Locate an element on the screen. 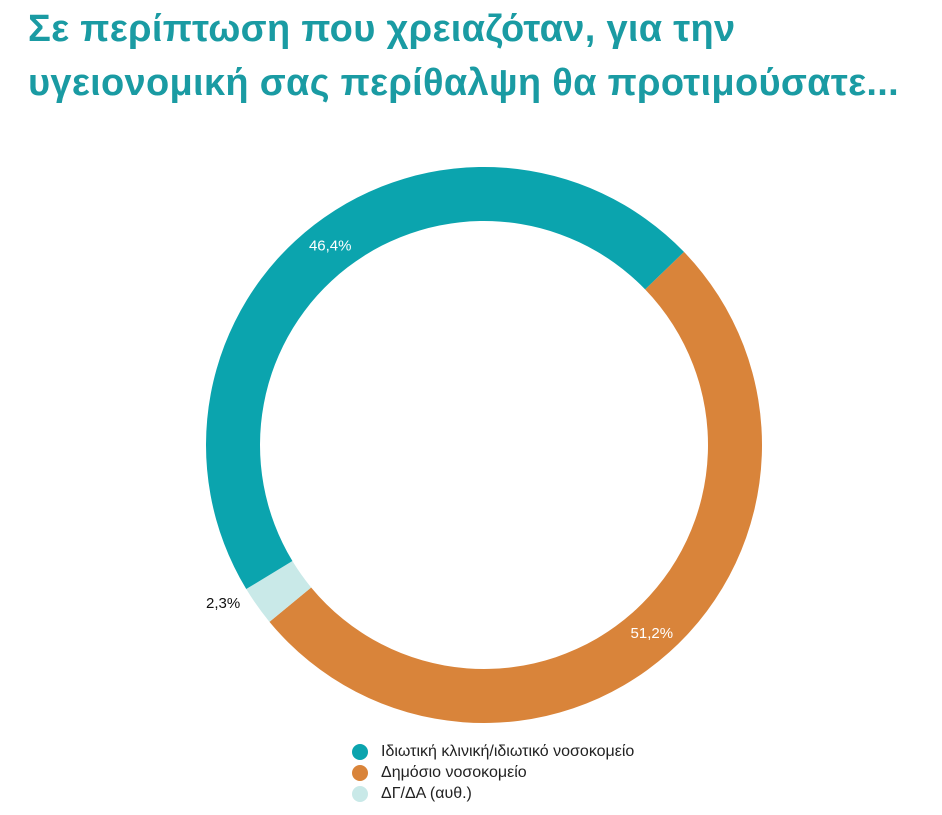 This screenshot has height=815, width=942. donut-slice is located at coordinates (279, 591).